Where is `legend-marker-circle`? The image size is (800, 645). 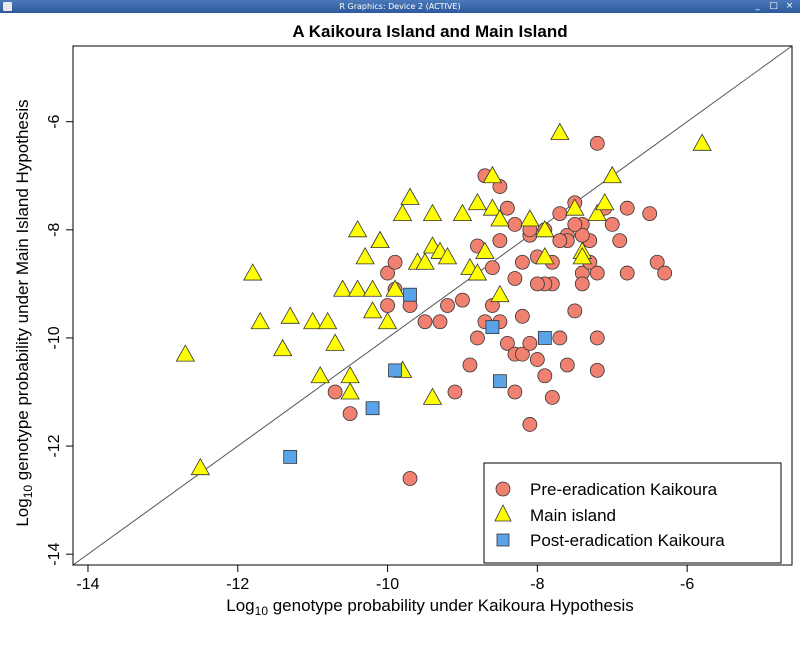 legend-marker-circle is located at coordinates (503, 489).